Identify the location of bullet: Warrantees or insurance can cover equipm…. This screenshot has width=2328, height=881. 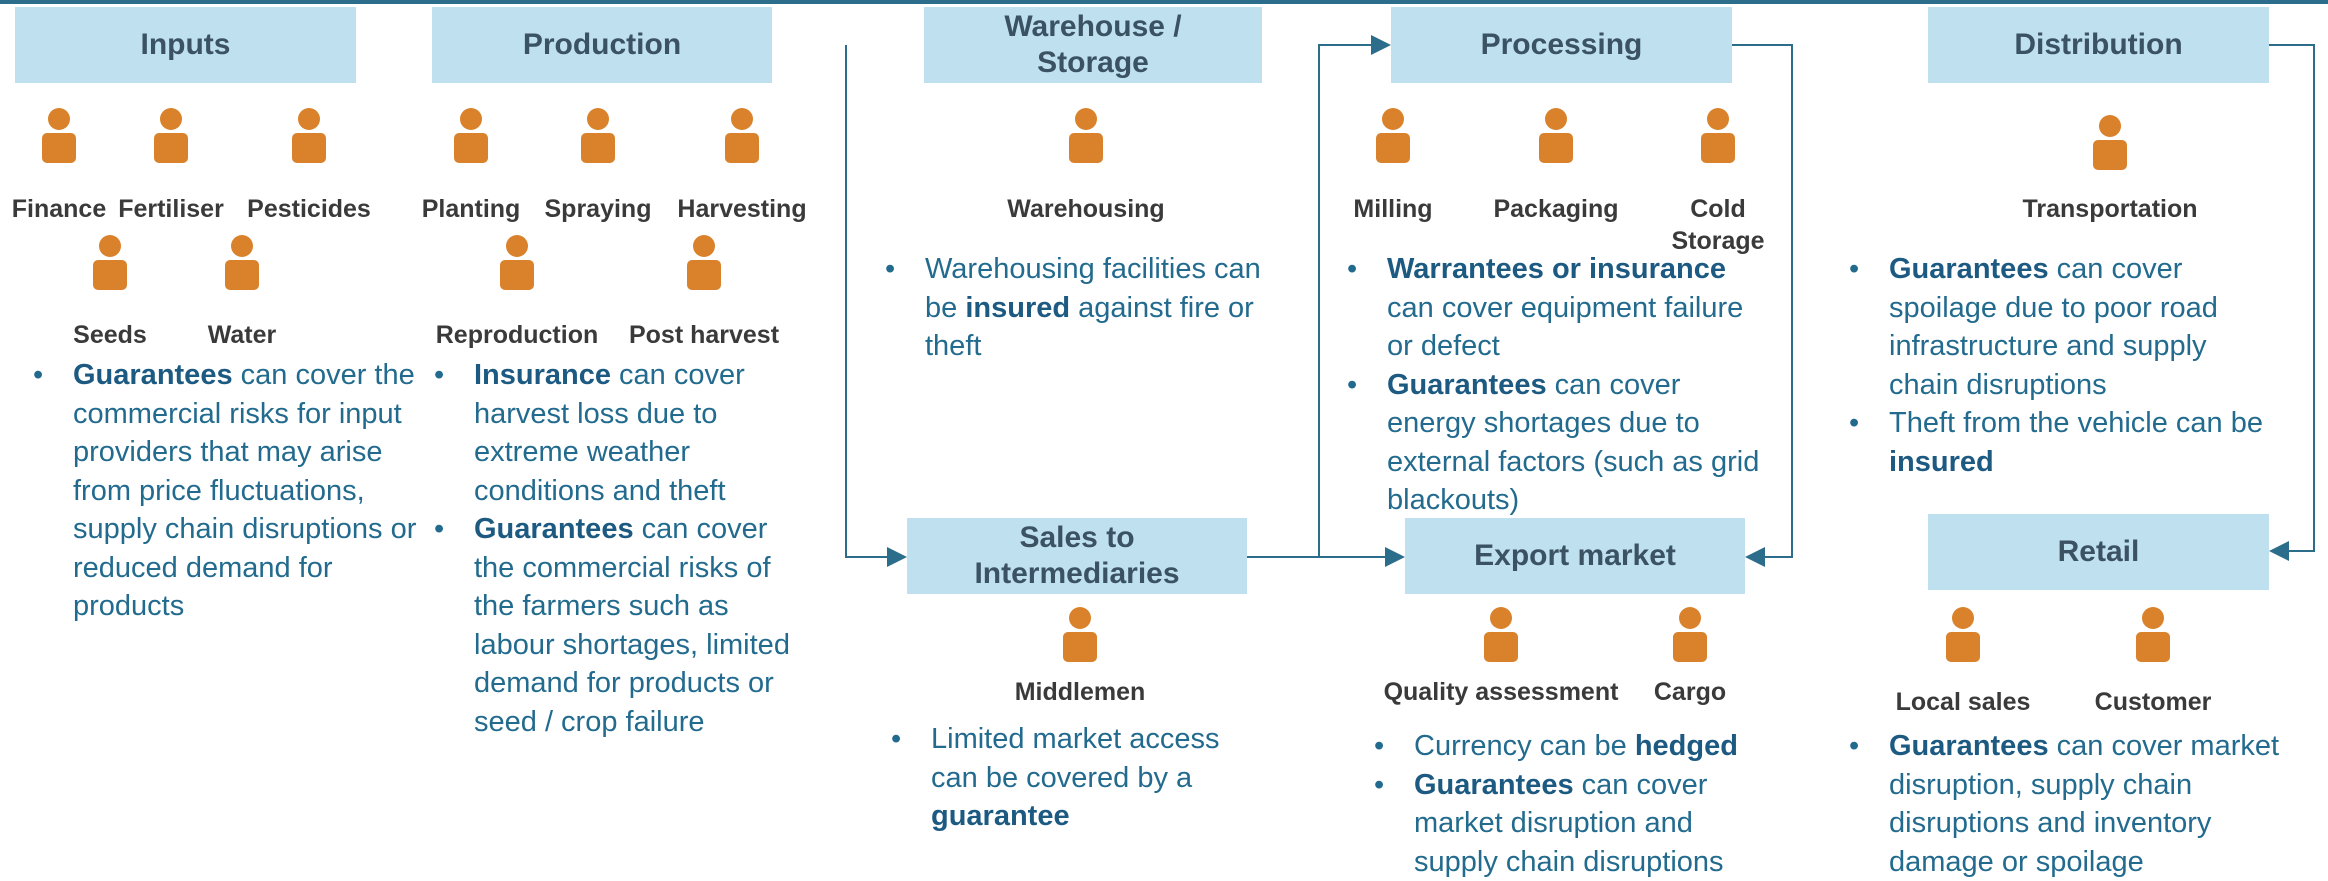
(1557, 308).